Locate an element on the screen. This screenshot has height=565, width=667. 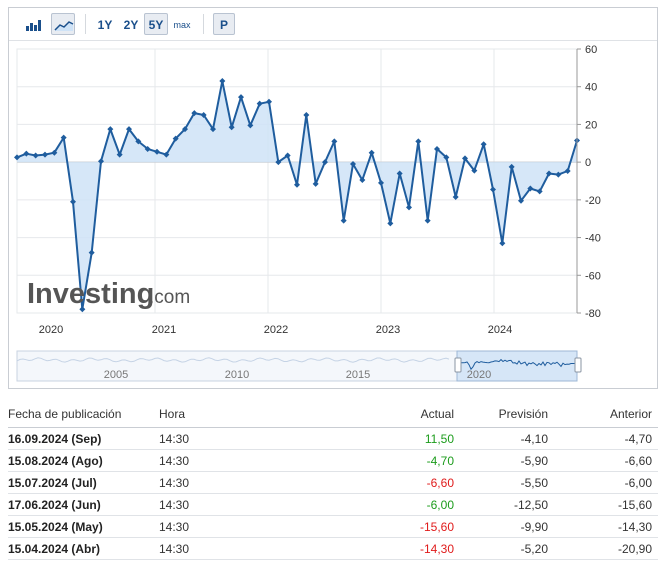
row-actual: -15,60 is located at coordinates (436, 527).